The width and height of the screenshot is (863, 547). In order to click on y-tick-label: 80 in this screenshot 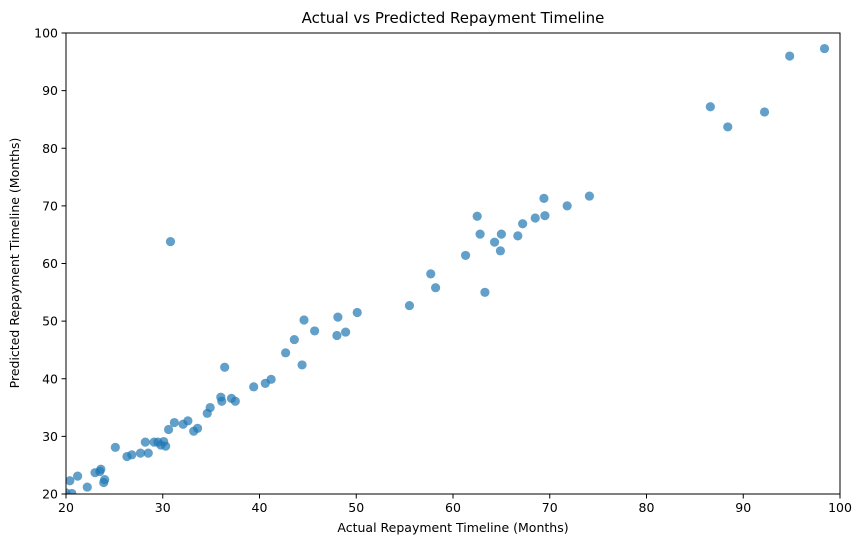, I will do `click(50, 148)`.